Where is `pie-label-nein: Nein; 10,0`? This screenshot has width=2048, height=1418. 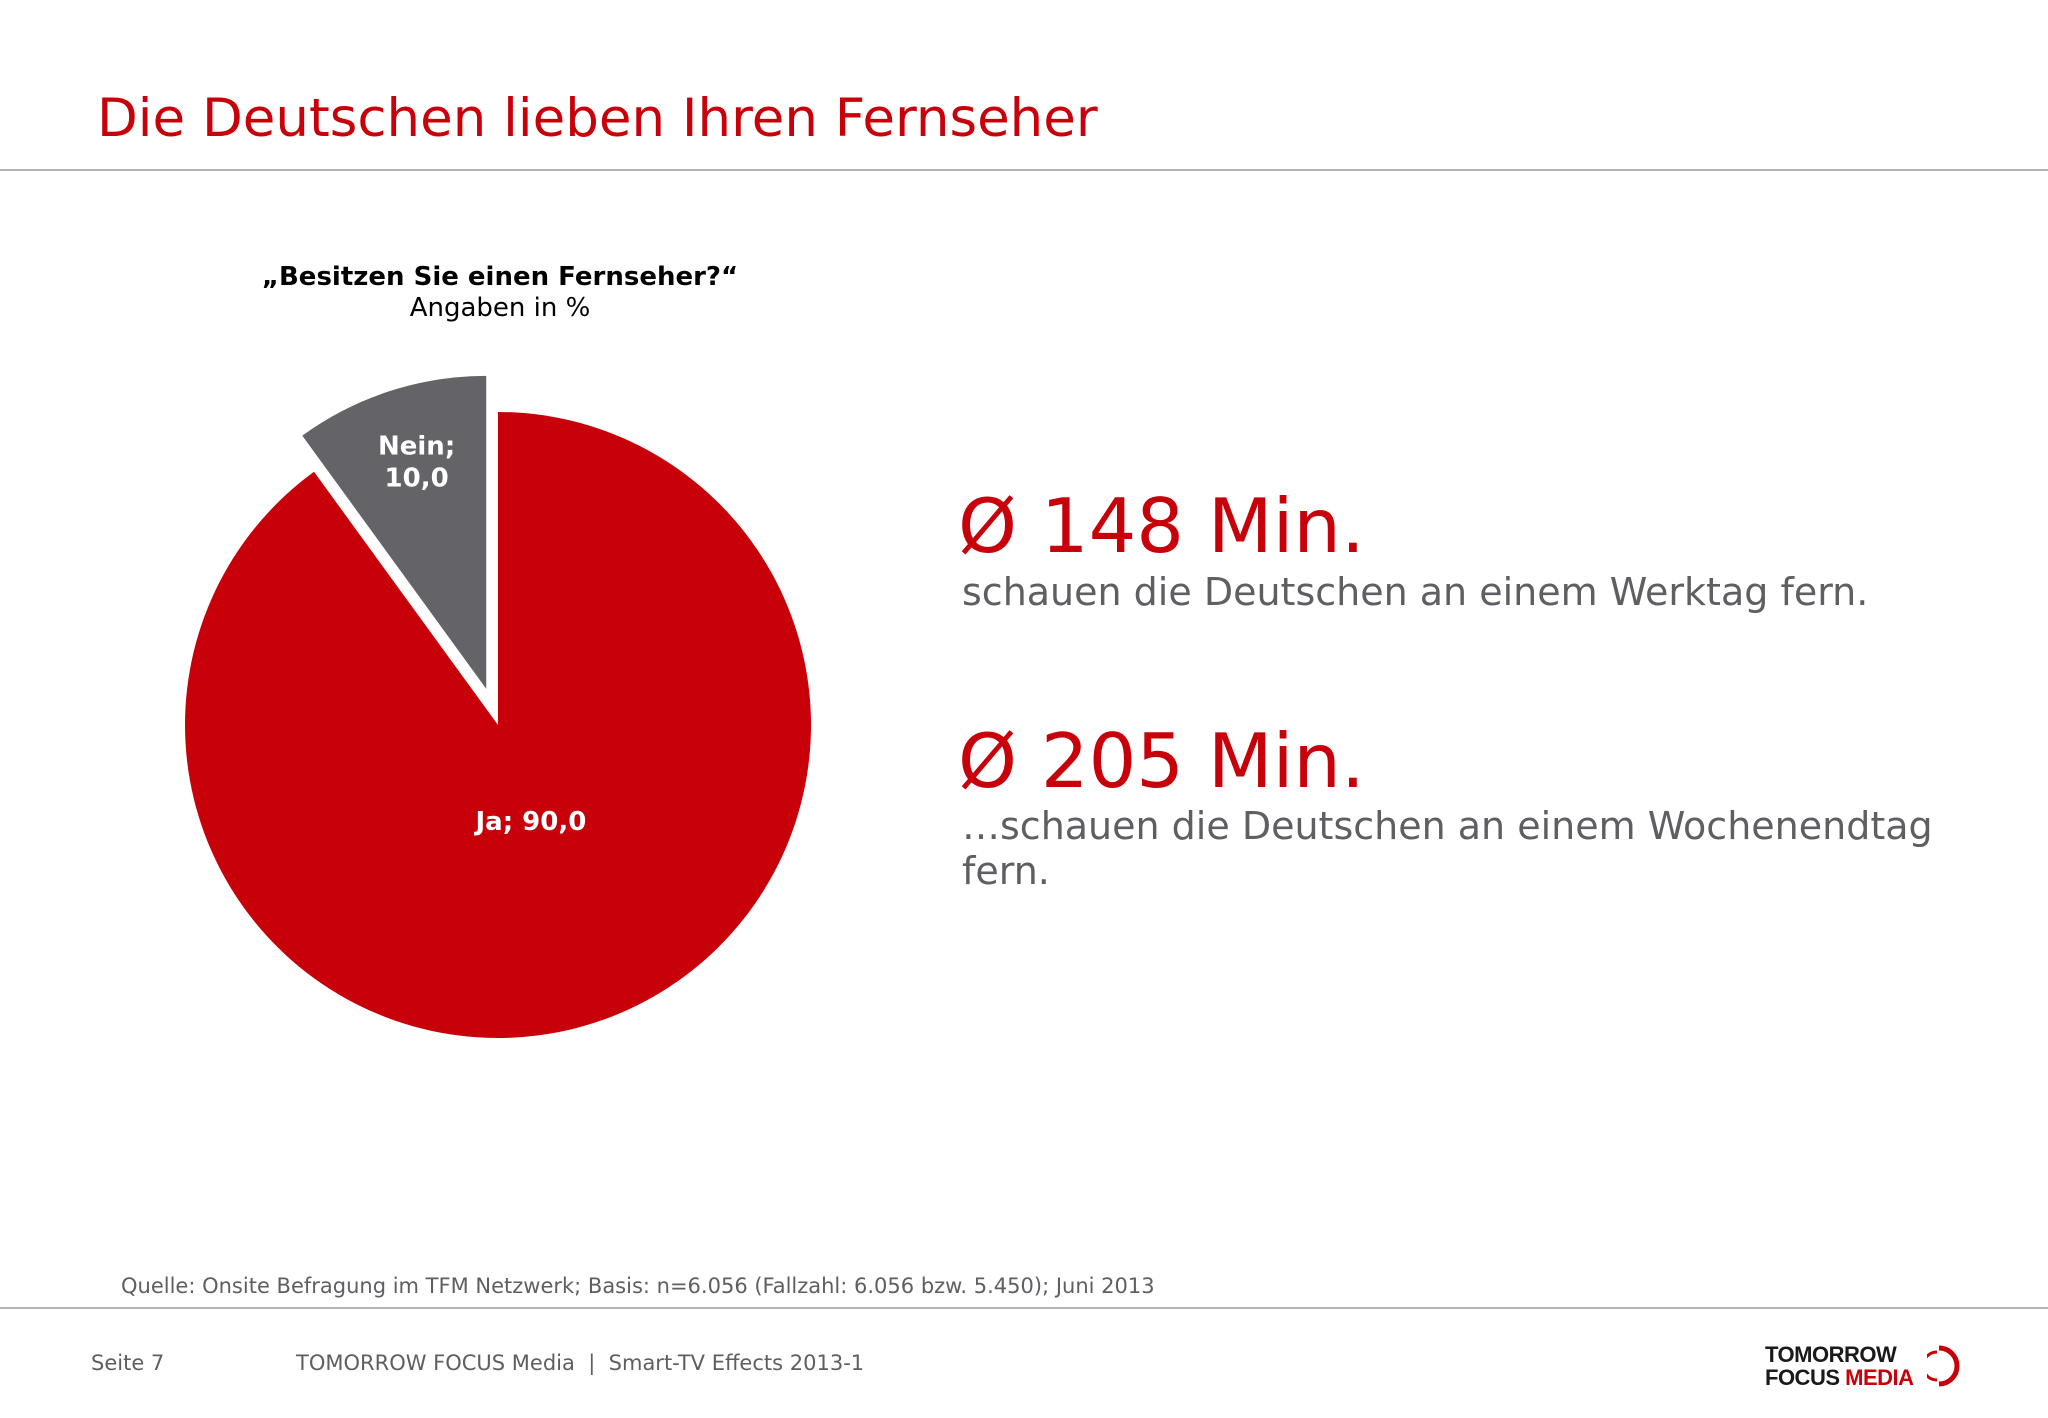 pie-label-nein: Nein; 10,0 is located at coordinates (416, 463).